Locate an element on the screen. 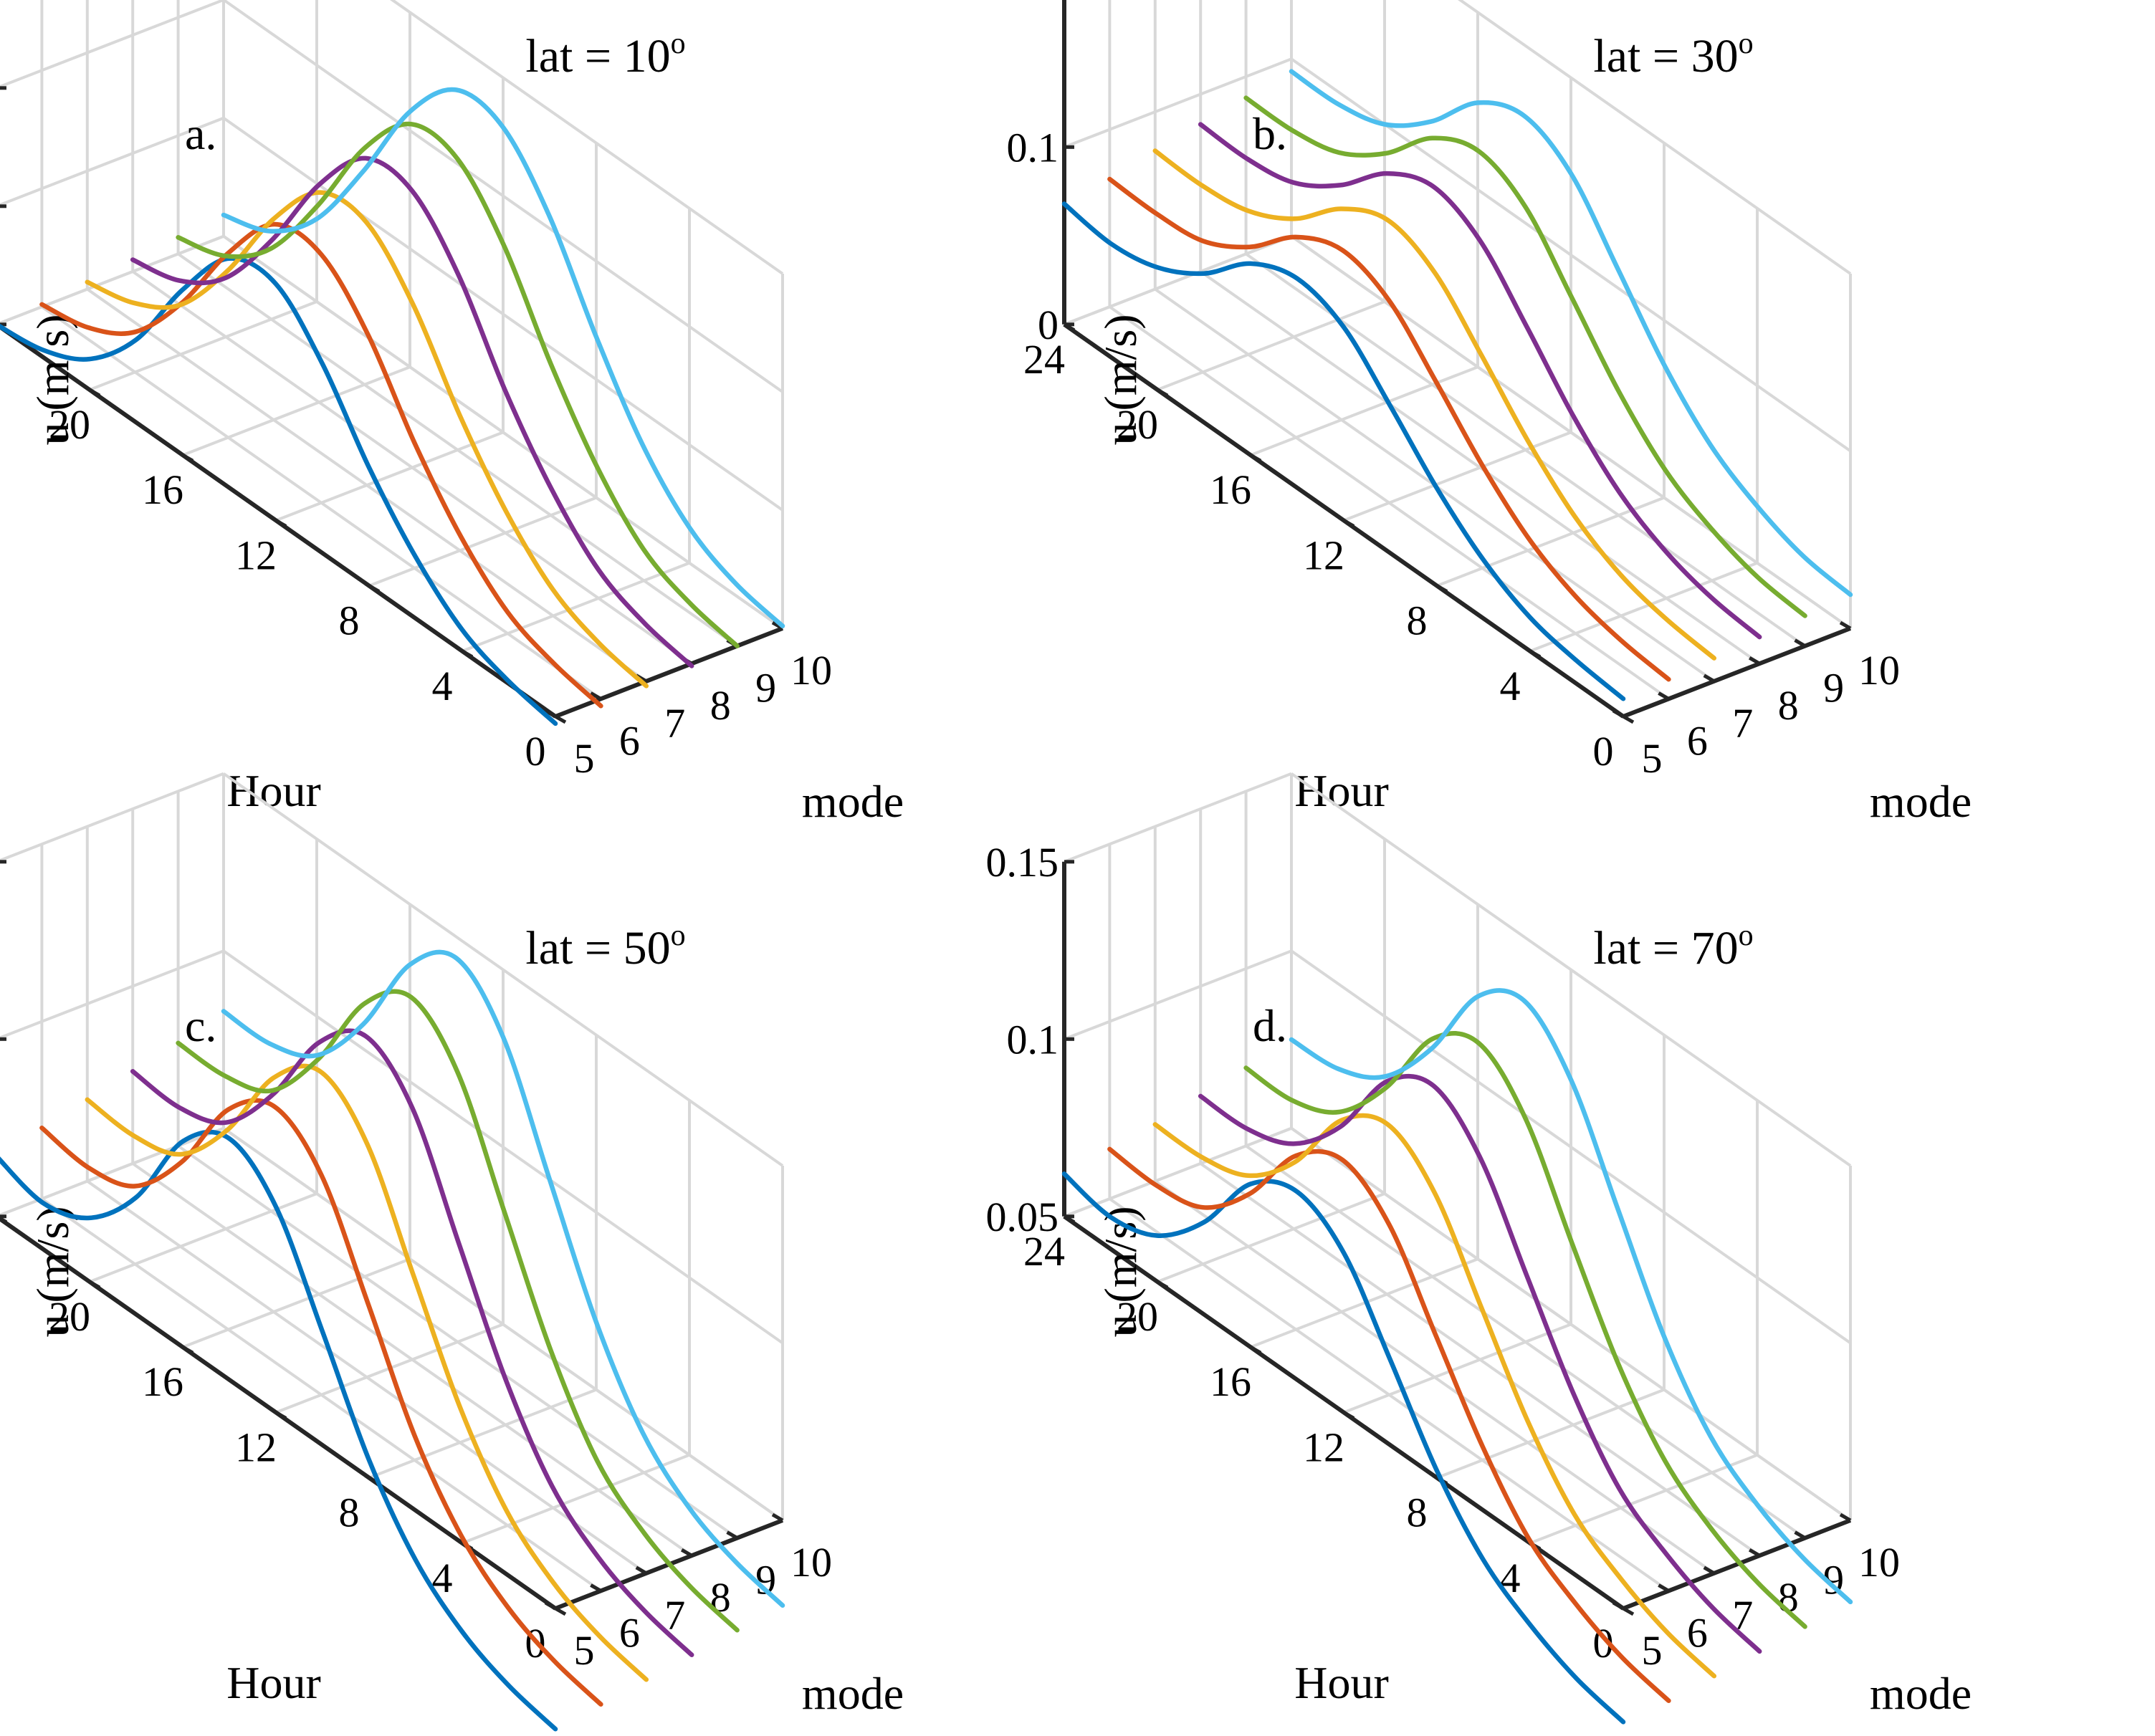 The image size is (2155, 1736). z-tick-label: 0.05 is located at coordinates (1022, 1217).